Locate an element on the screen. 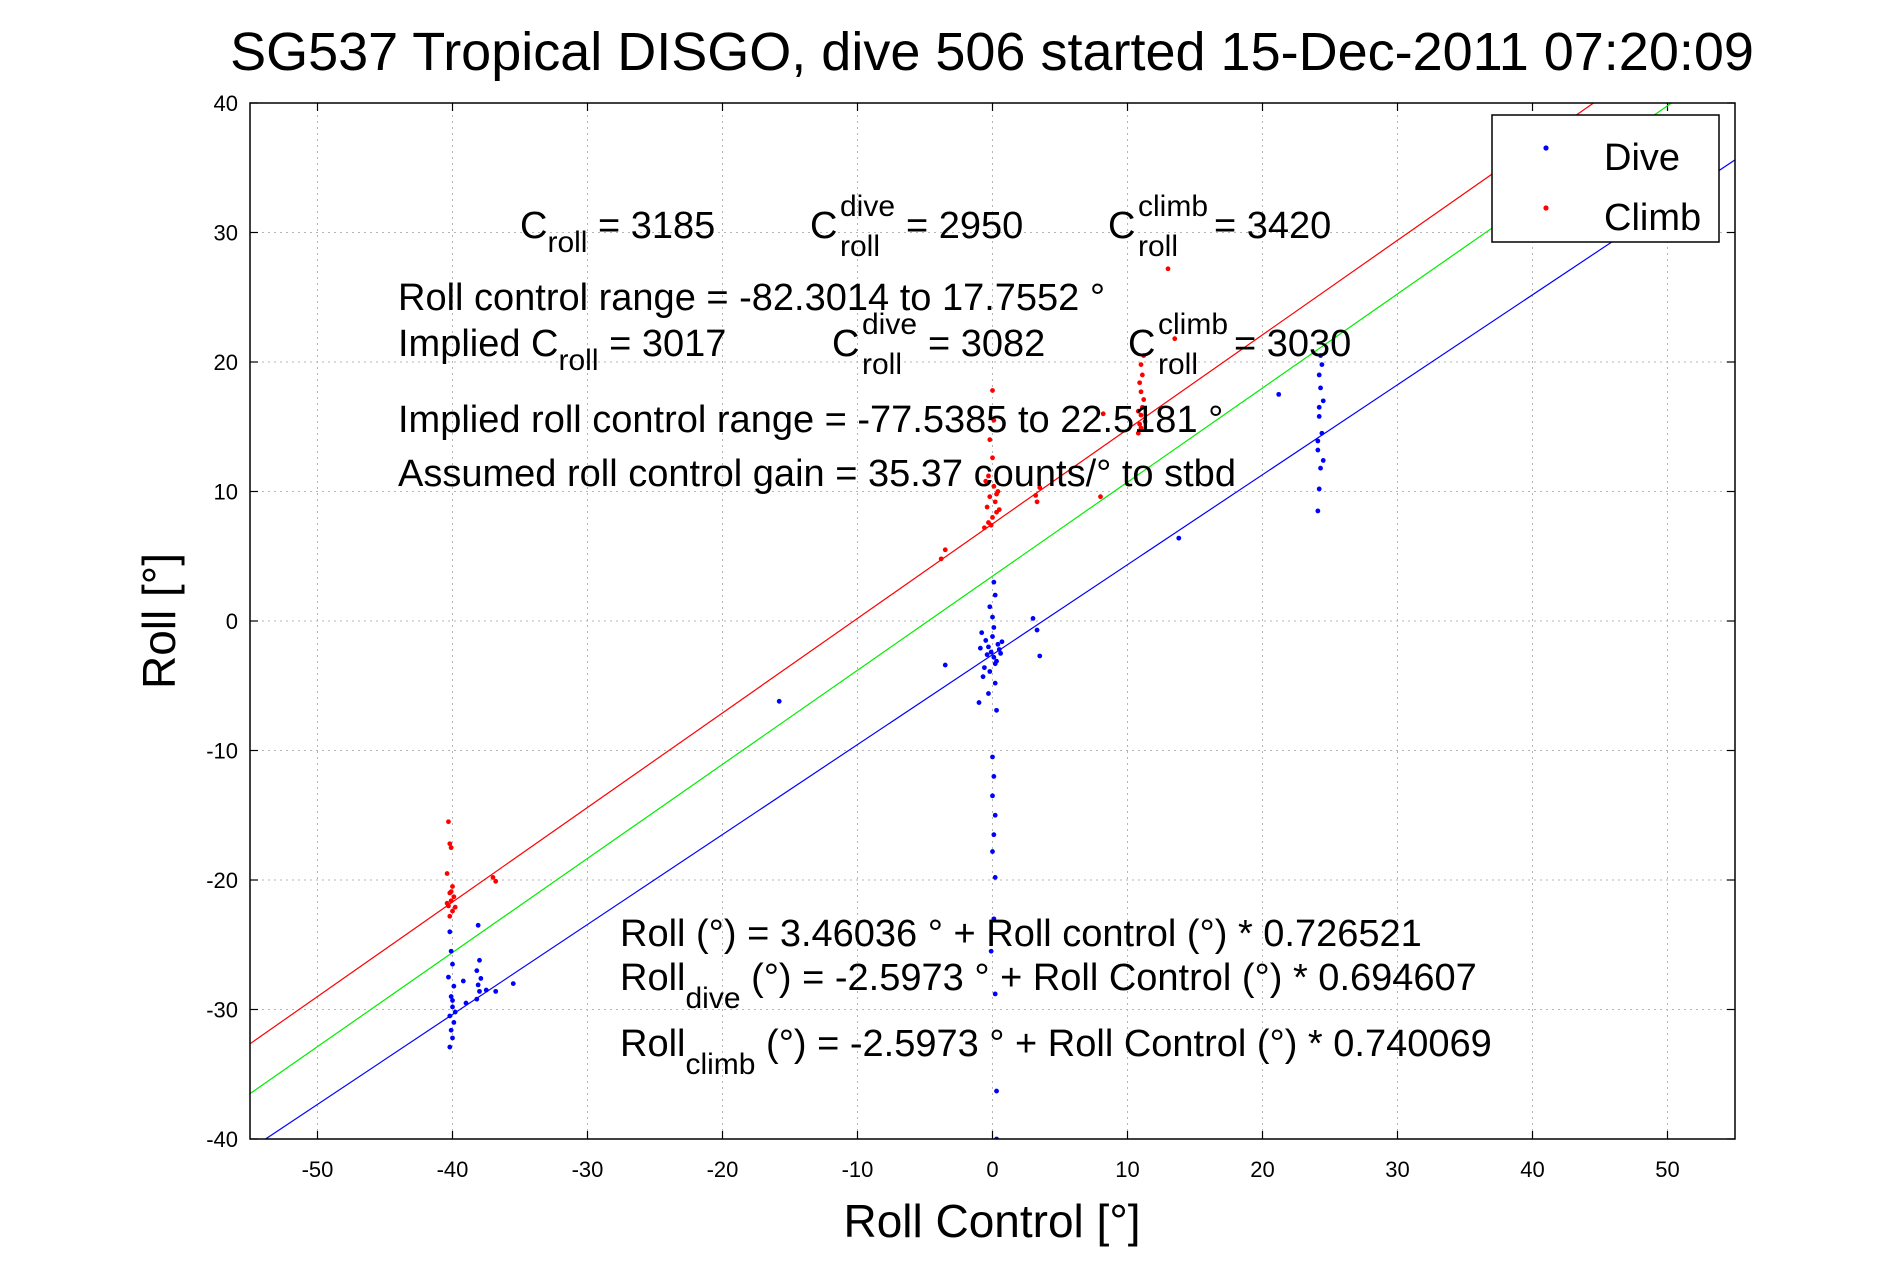 The height and width of the screenshot is (1262, 1891). y-tick-label: 20 is located at coordinates (226, 362).